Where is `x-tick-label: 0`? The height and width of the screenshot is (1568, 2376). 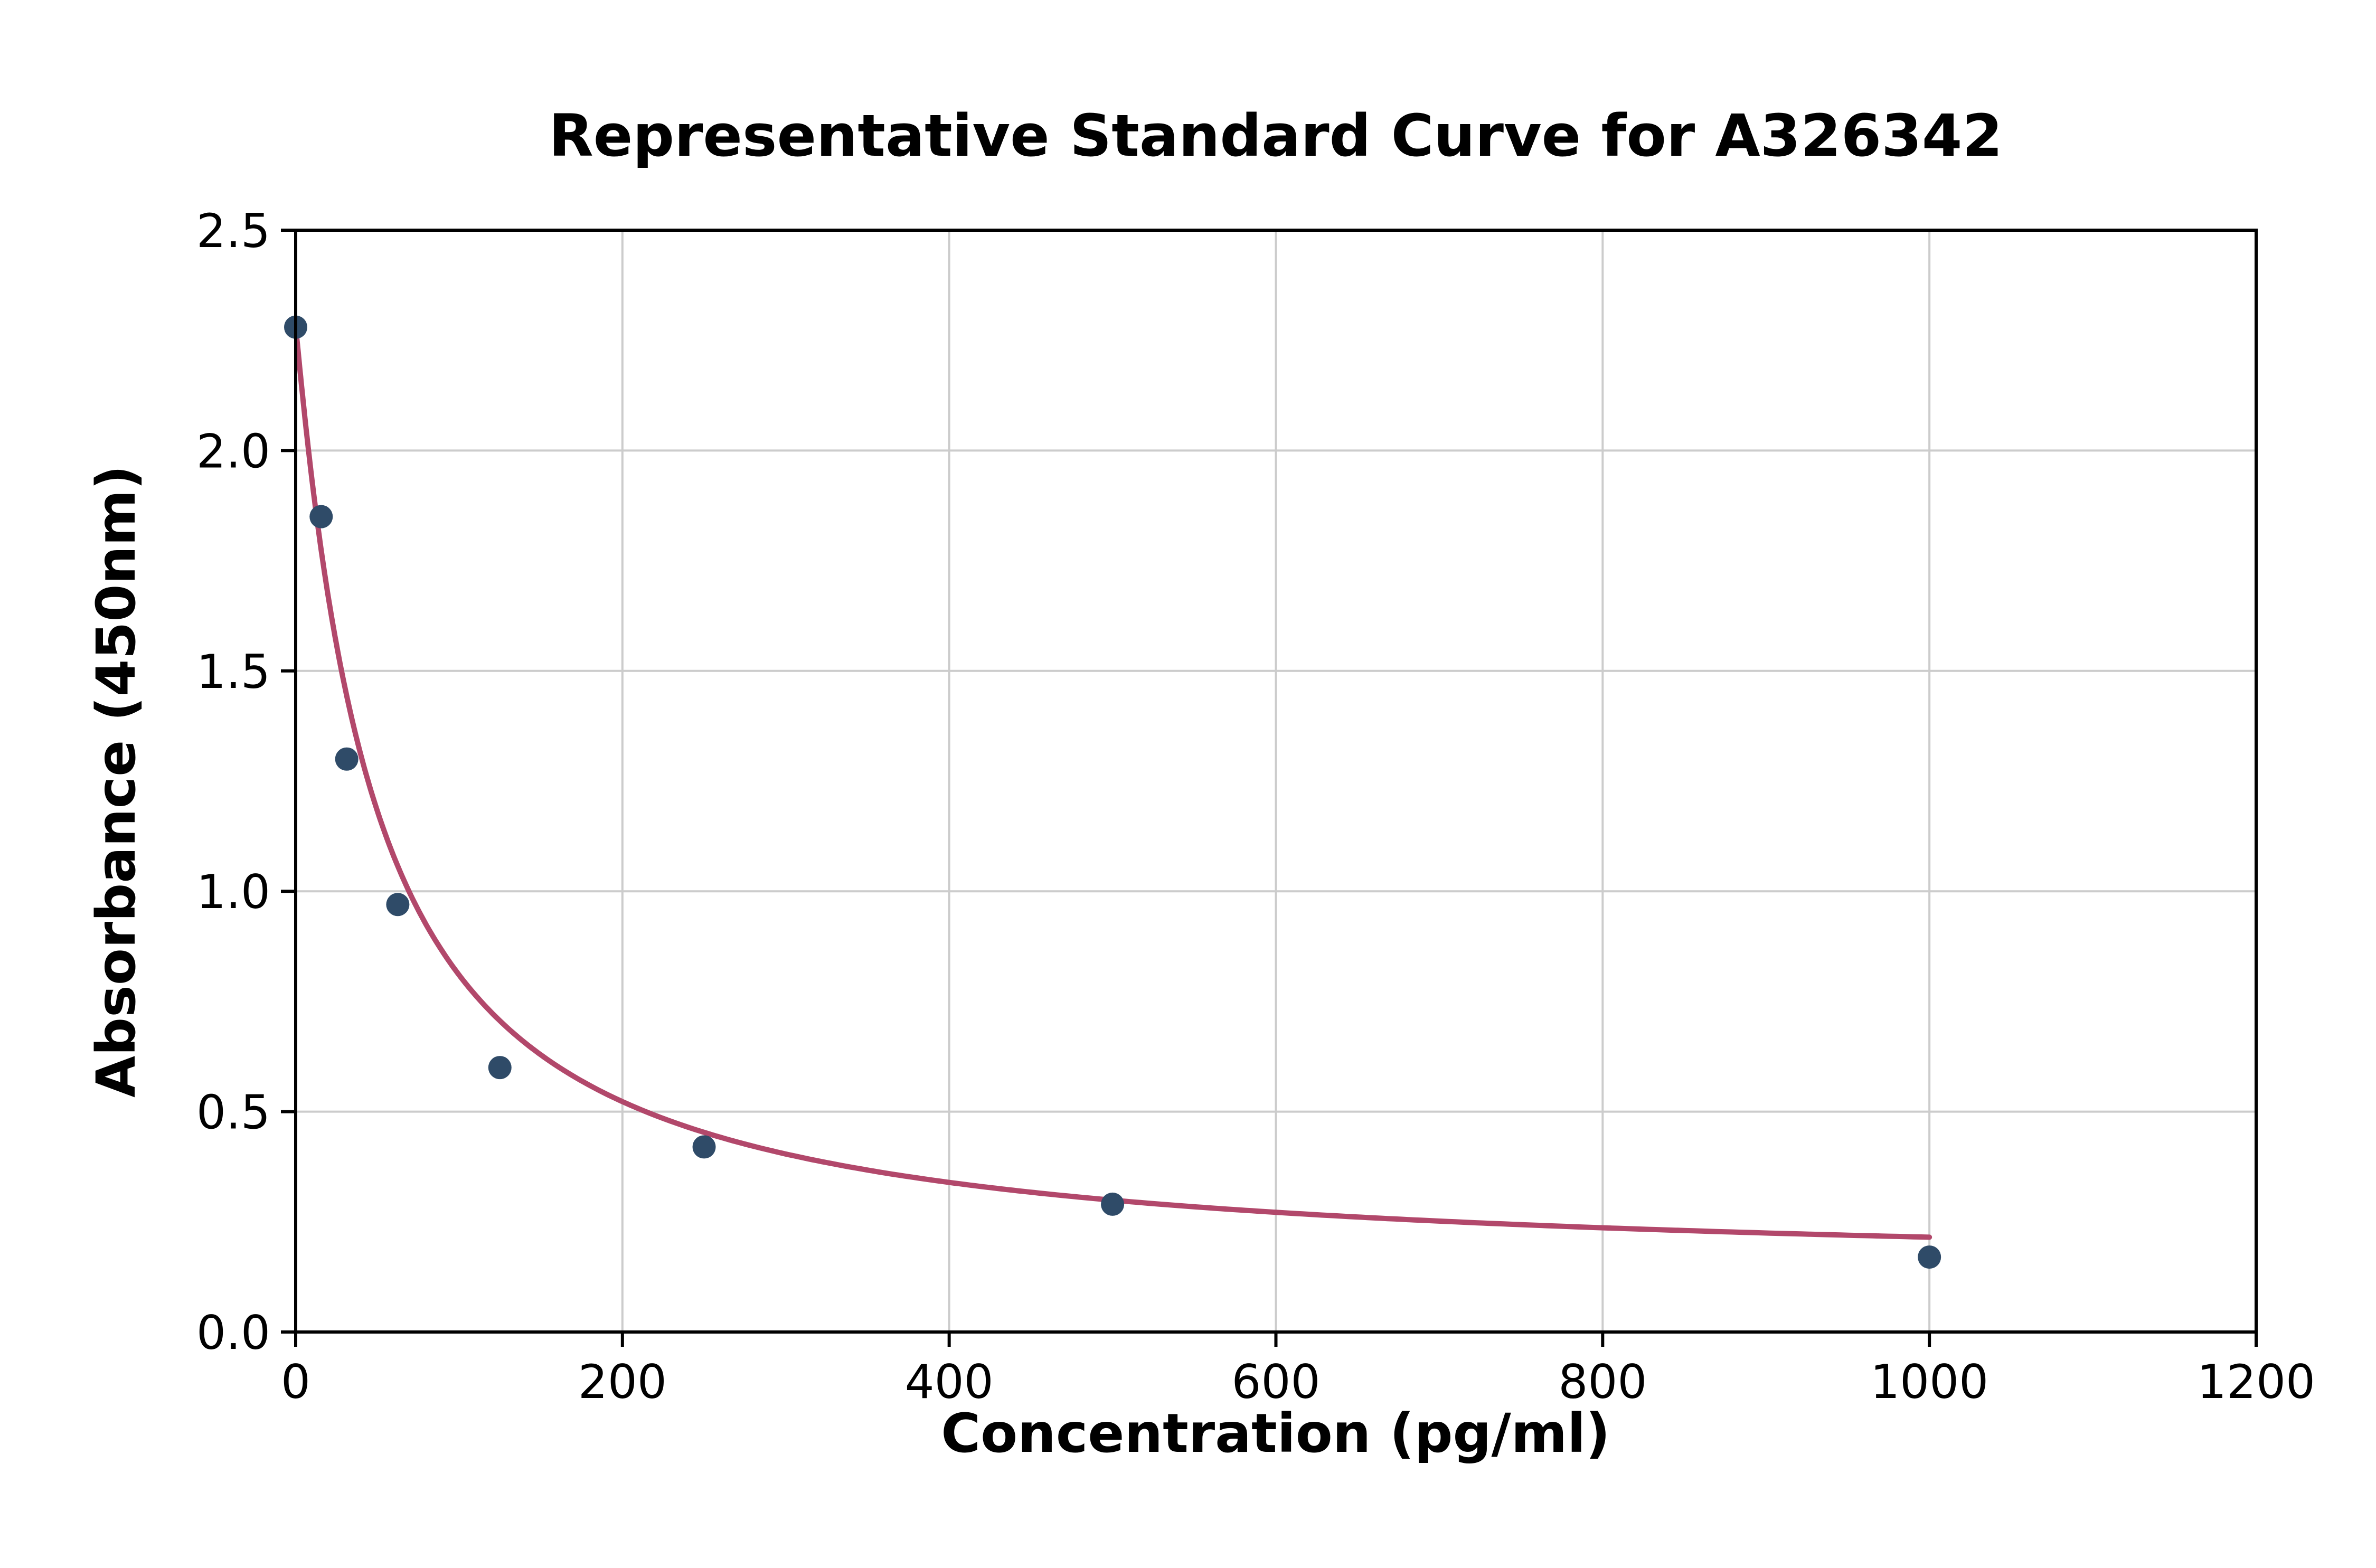
x-tick-label: 0 is located at coordinates (296, 1382).